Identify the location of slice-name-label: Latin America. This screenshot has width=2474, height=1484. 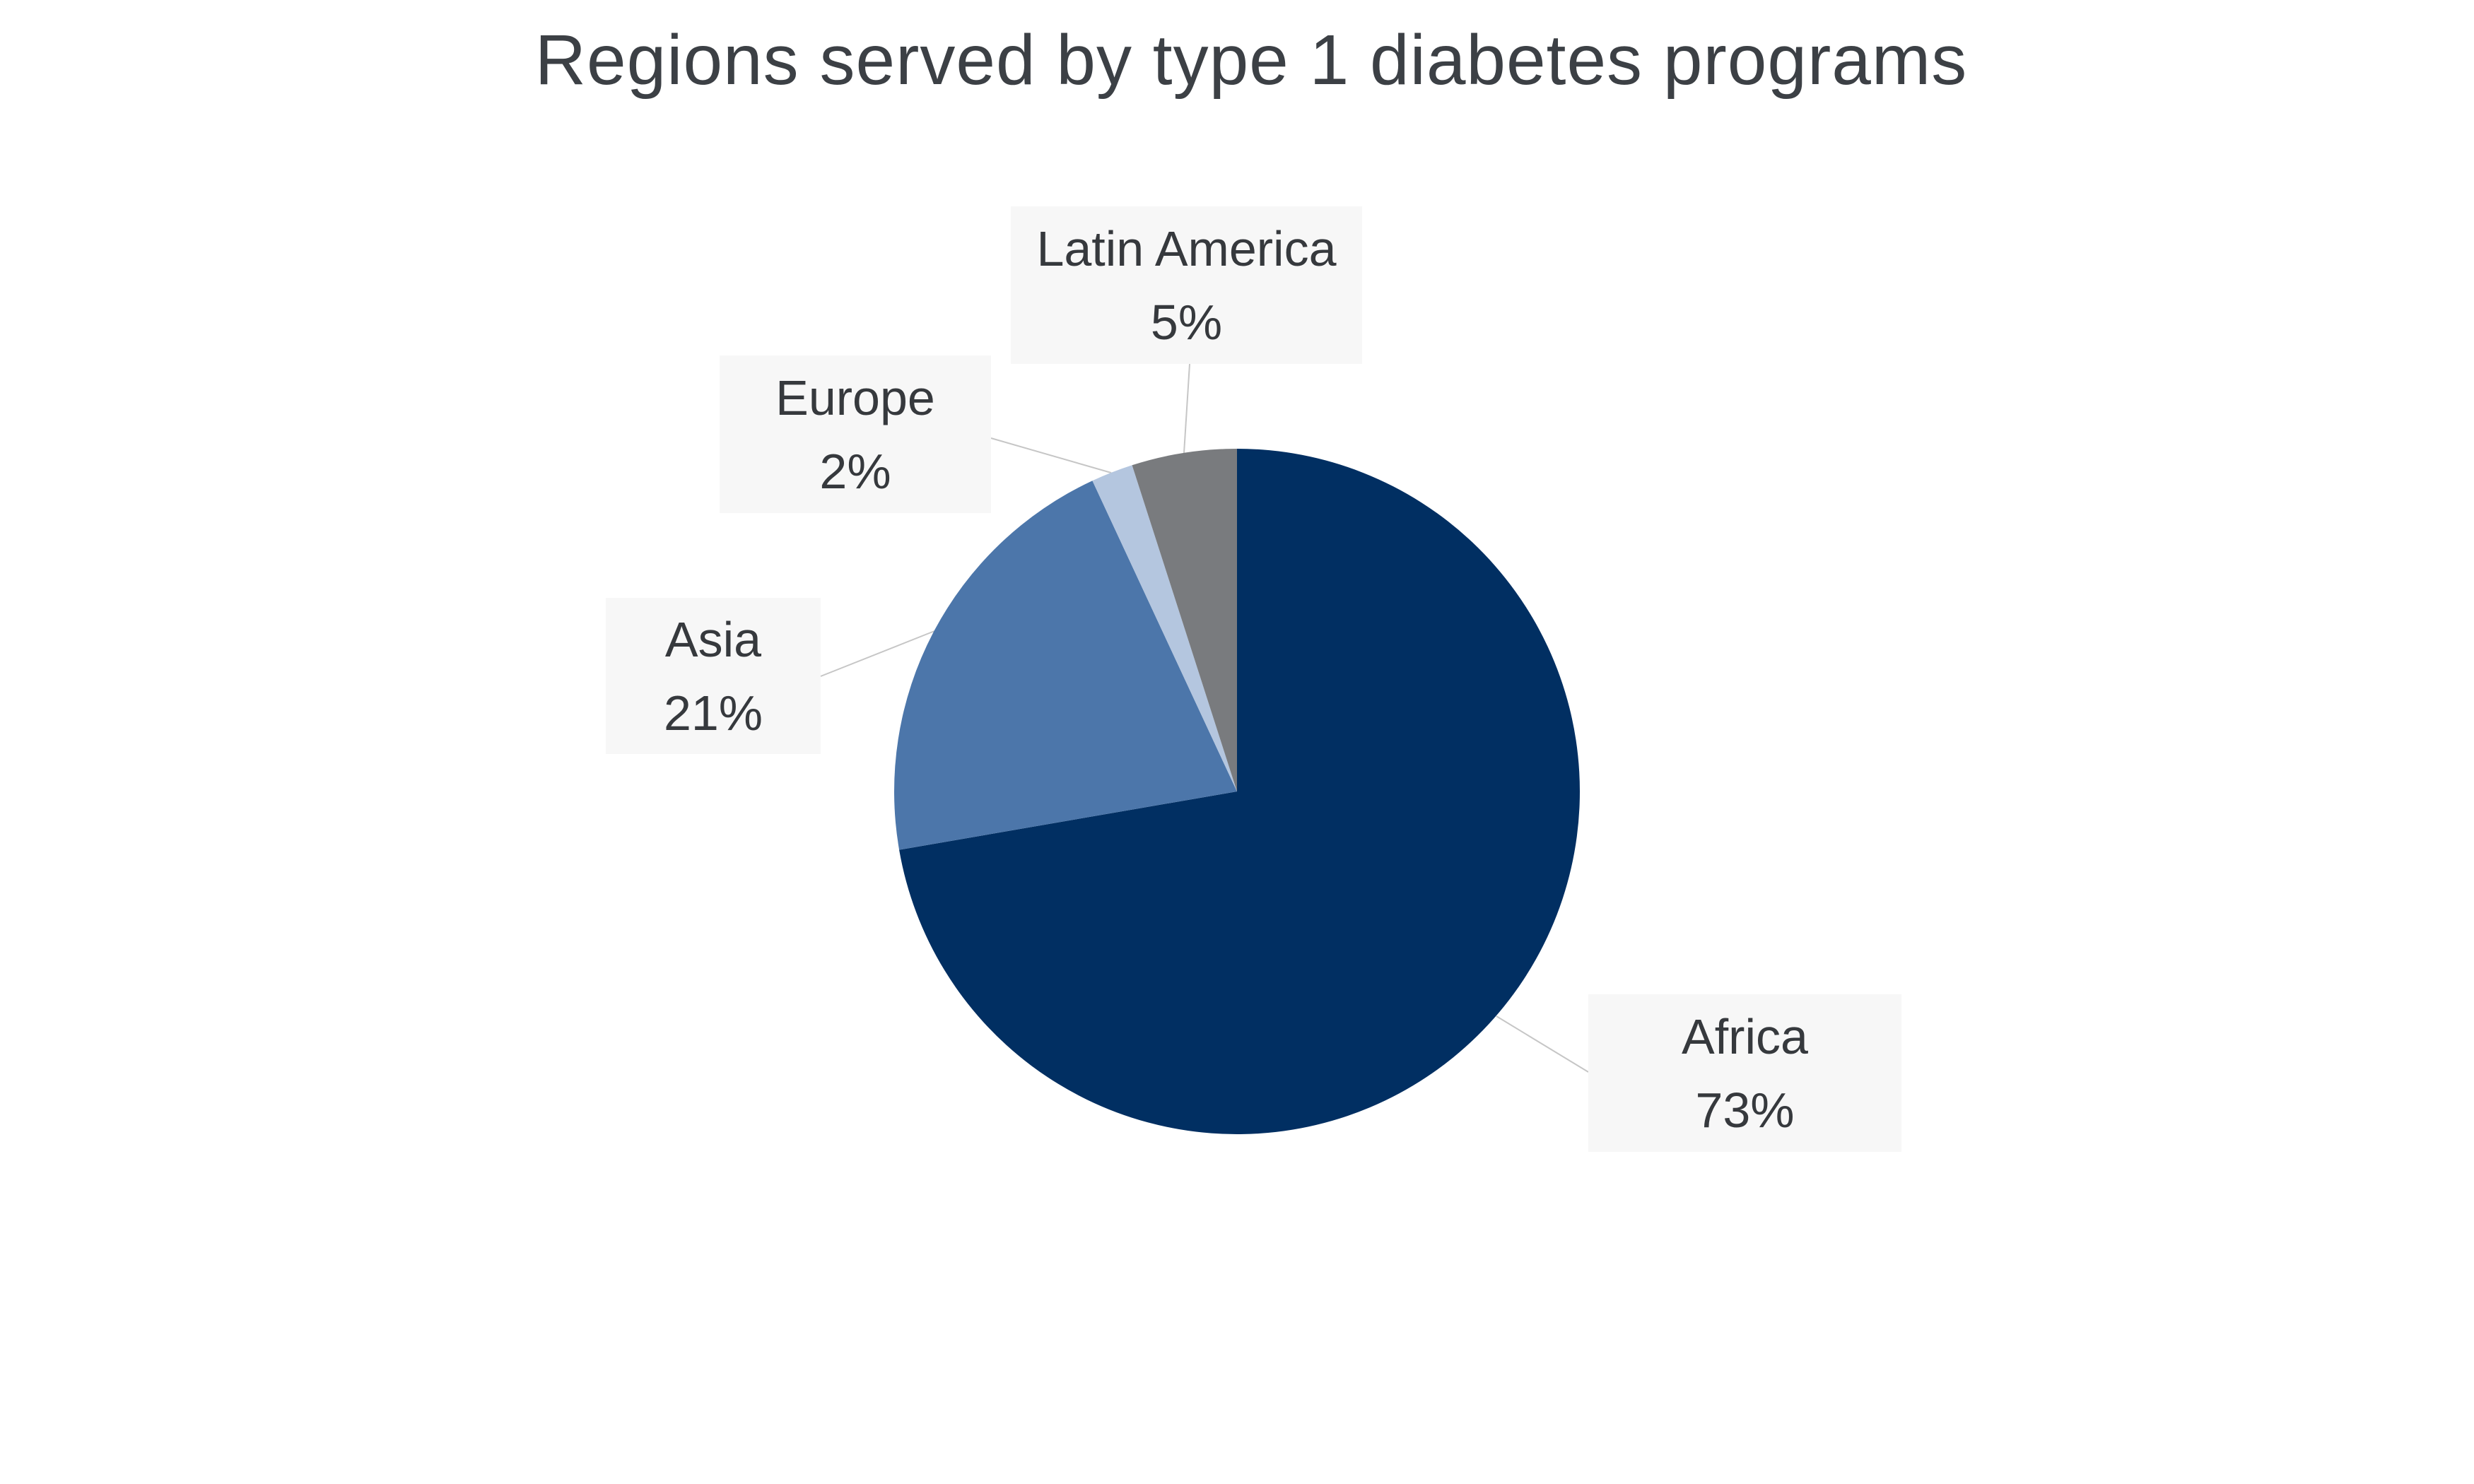
(1186, 248).